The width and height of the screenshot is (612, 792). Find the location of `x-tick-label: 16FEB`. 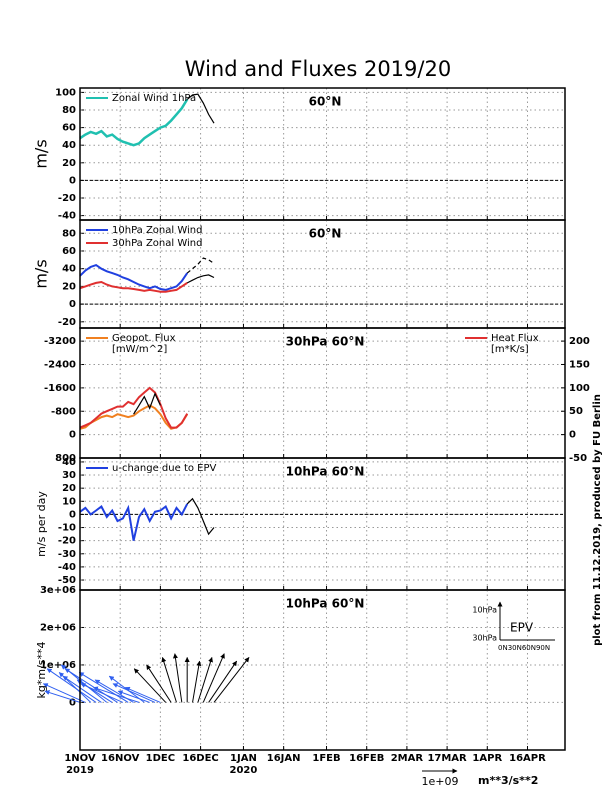

x-tick-label: 16FEB is located at coordinates (366, 758).